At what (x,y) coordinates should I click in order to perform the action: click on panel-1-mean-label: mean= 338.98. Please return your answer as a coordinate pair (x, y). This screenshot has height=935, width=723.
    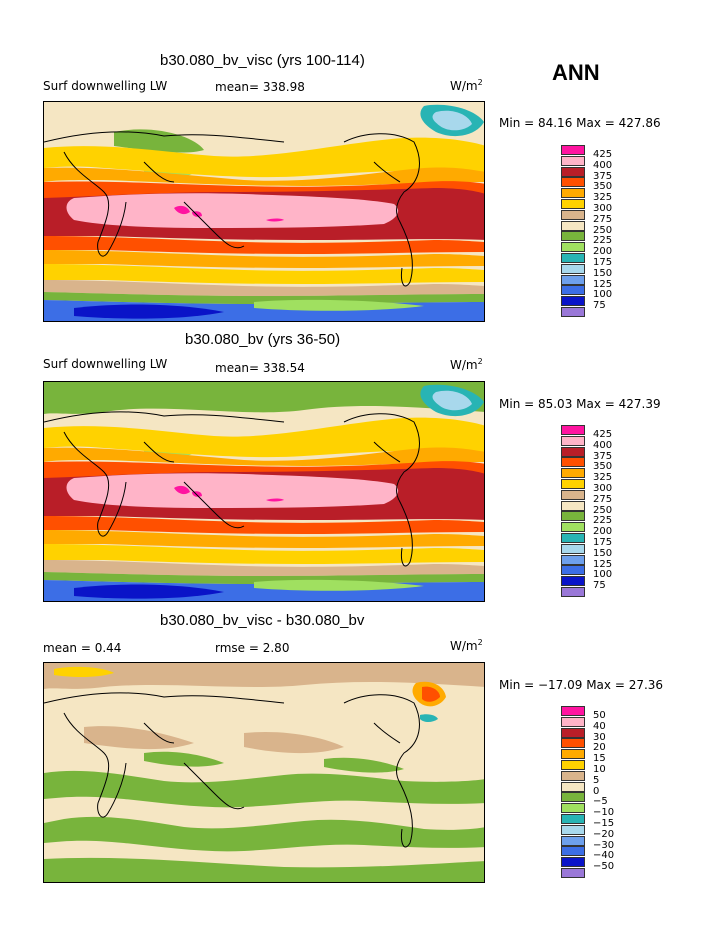
    Looking at the image, I should click on (260, 87).